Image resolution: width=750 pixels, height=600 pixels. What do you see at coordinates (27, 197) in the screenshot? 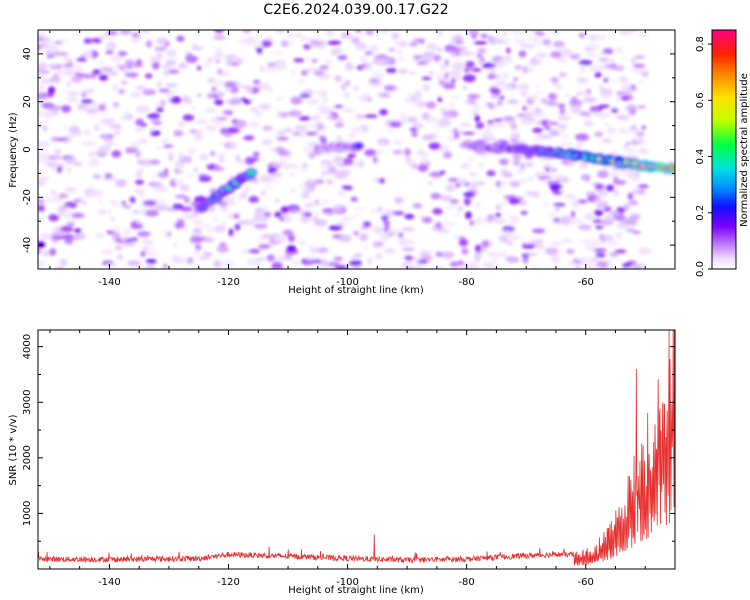
I see `y-tick-label: -20` at bounding box center [27, 197].